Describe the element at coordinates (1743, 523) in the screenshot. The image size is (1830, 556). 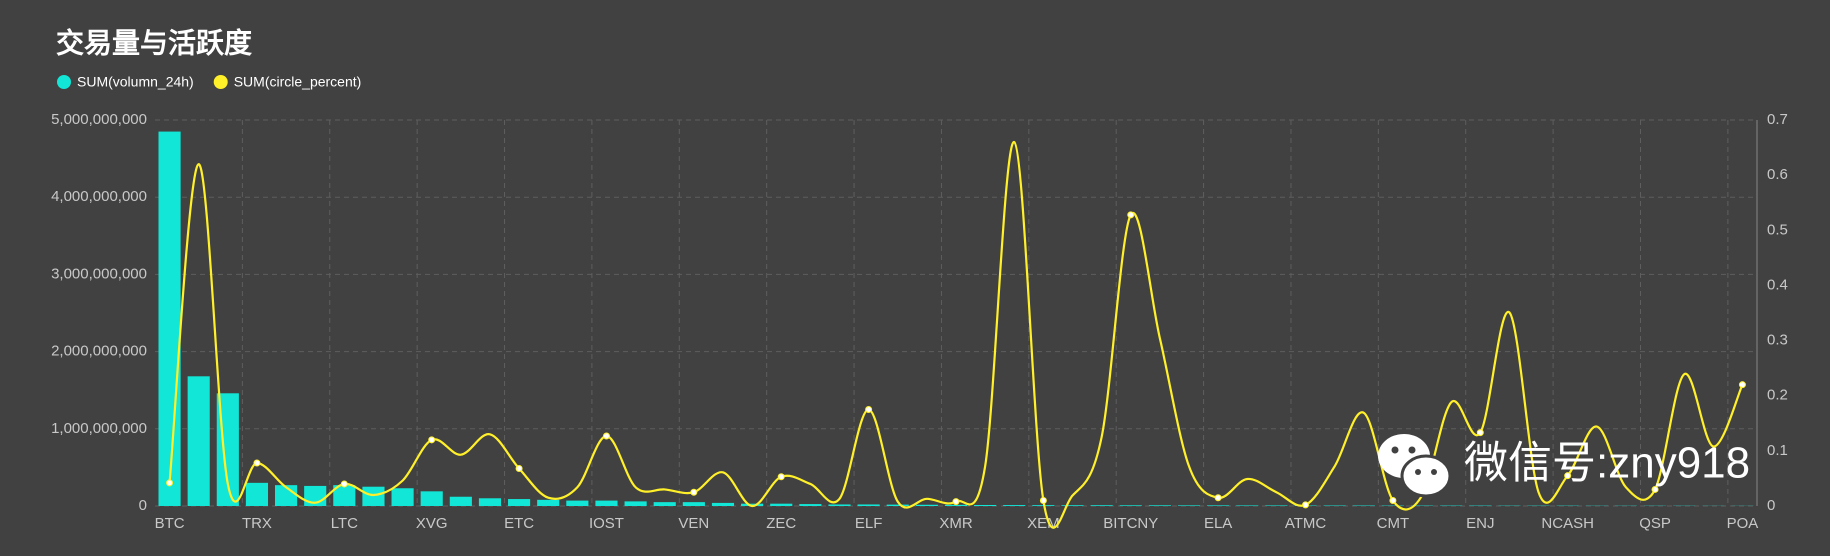
I see `x-tick-label: POA` at that location.